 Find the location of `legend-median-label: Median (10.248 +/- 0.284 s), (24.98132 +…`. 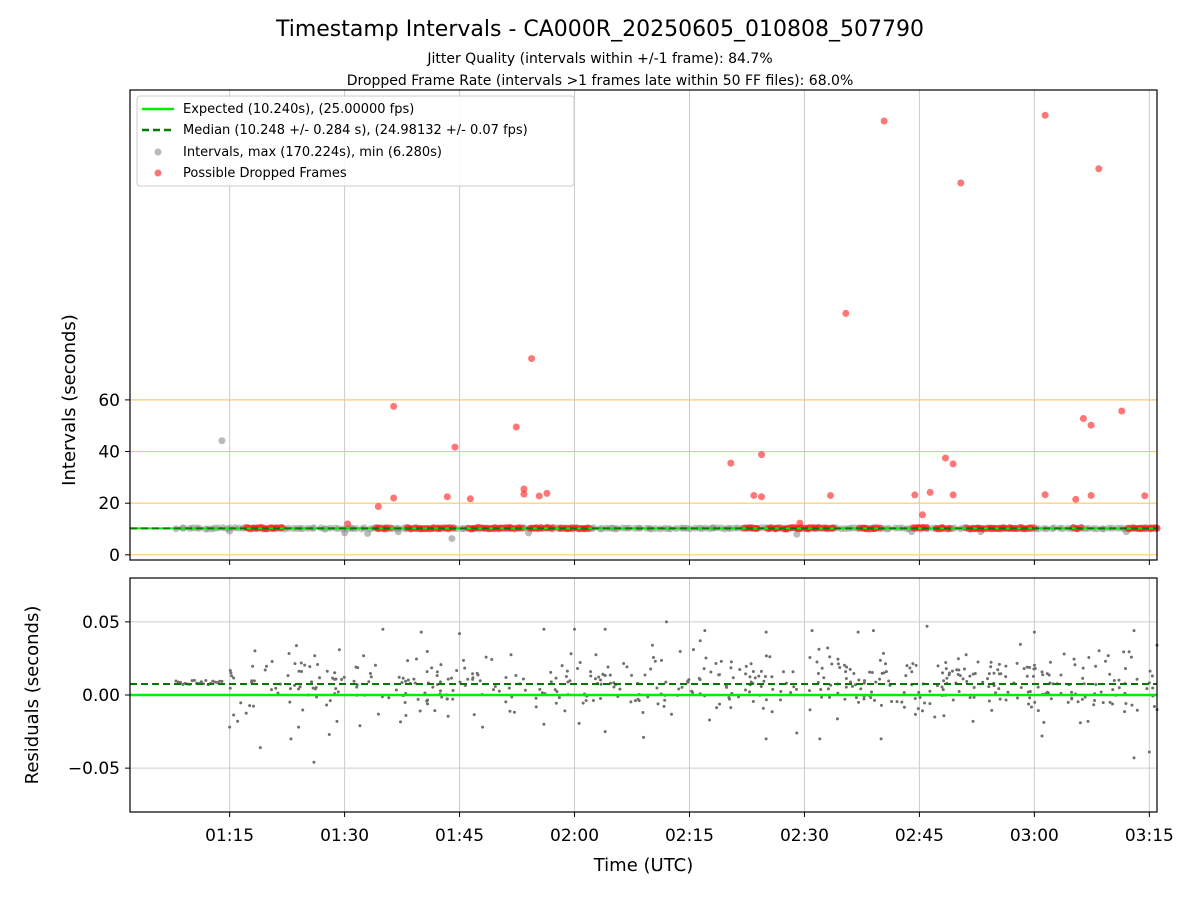

legend-median-label: Median (10.248 +/- 0.284 s), (24.98132 +… is located at coordinates (355, 130).